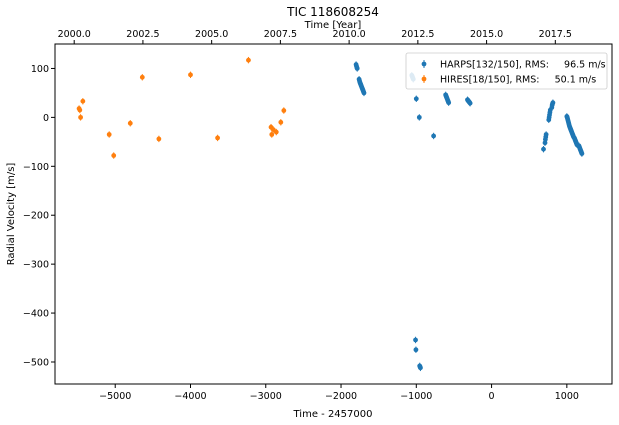 Image resolution: width=619 pixels, height=425 pixels. Describe the element at coordinates (486, 34) in the screenshot. I see `top-x-tick-label: 2015.0` at that location.